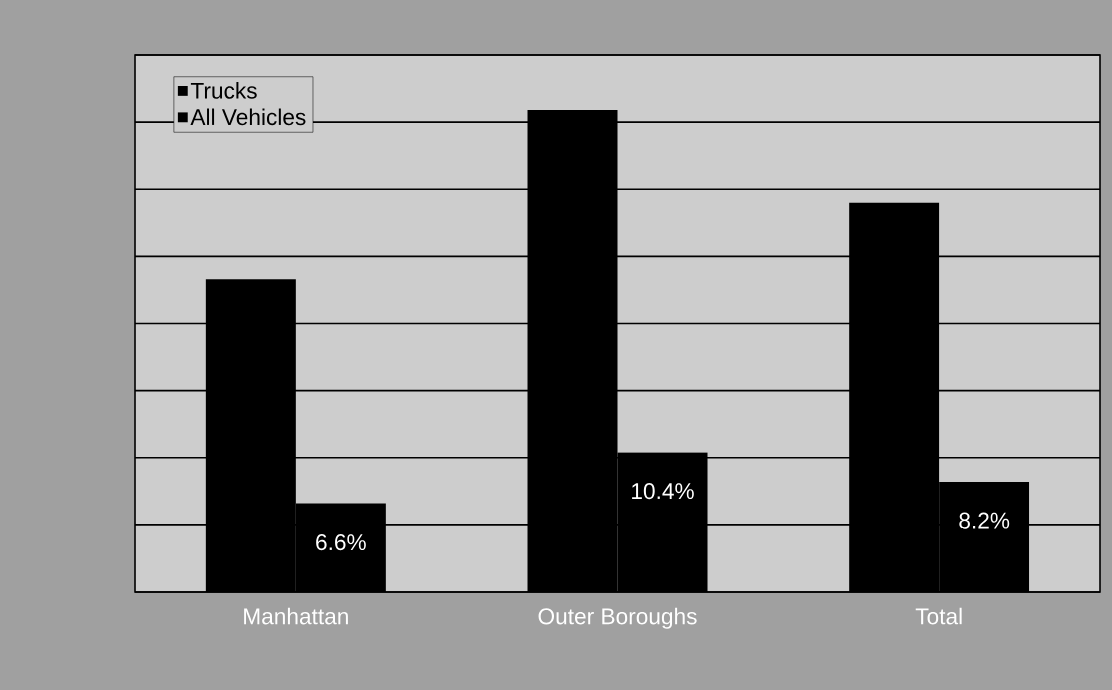 The height and width of the screenshot is (690, 1112). What do you see at coordinates (248, 117) in the screenshot?
I see `legend-label: All Vehicles` at bounding box center [248, 117].